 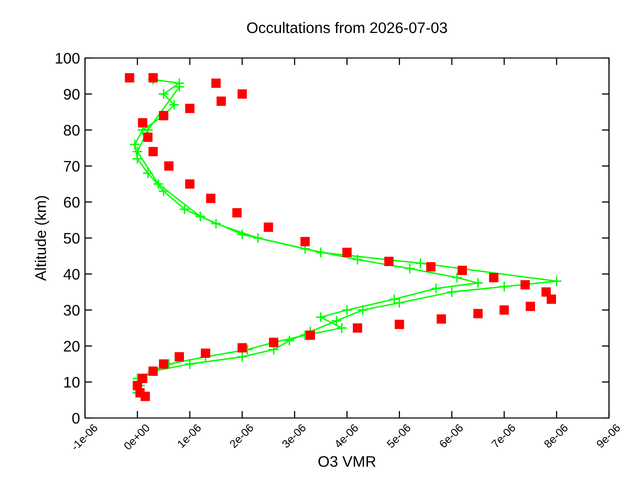 What do you see at coordinates (68, 58) in the screenshot?
I see `y-tick-label: 100` at bounding box center [68, 58].